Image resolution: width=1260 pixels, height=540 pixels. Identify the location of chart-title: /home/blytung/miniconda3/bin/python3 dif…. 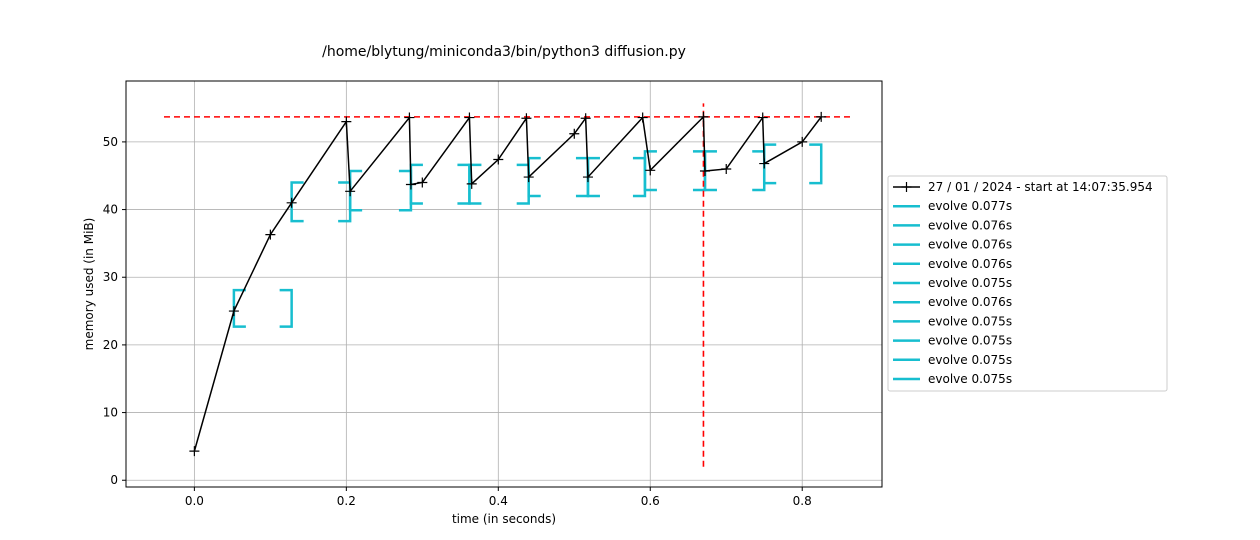
(504, 52).